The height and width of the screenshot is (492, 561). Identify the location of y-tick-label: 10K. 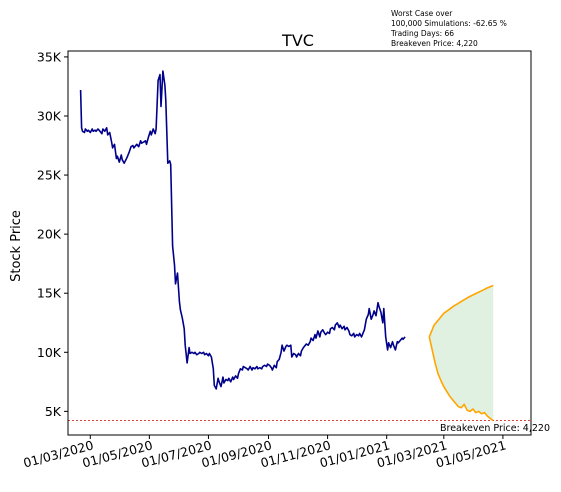
(49, 352).